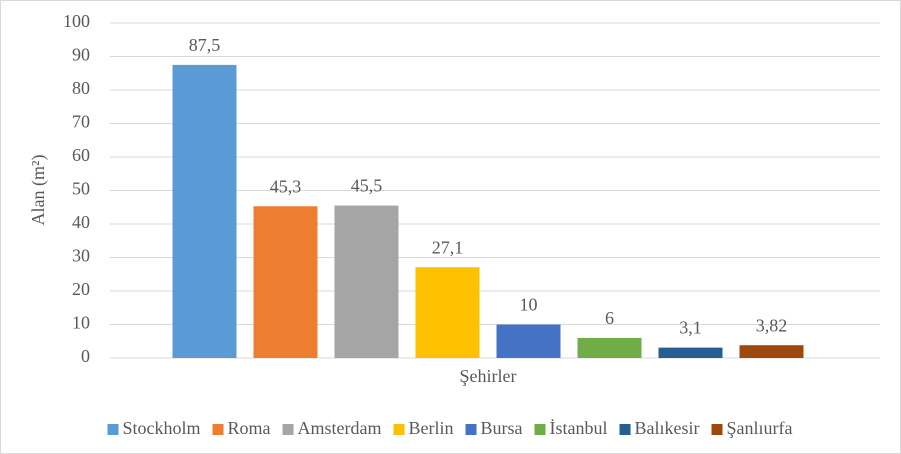 This screenshot has width=901, height=454. I want to click on data-label: 3,1, so click(690, 328).